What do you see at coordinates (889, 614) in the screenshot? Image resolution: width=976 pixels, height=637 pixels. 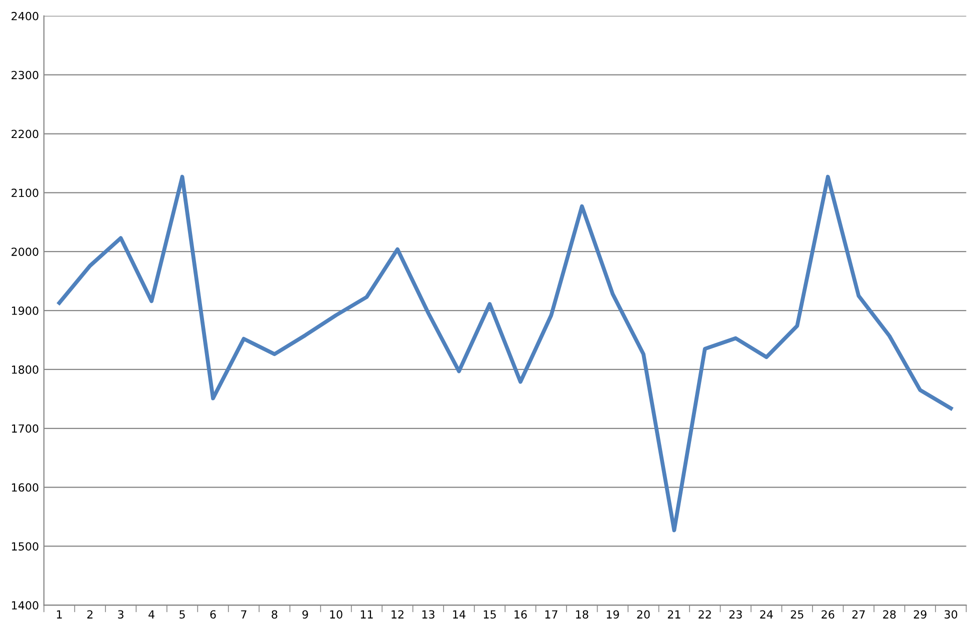 I see `x-tick-label: 28` at bounding box center [889, 614].